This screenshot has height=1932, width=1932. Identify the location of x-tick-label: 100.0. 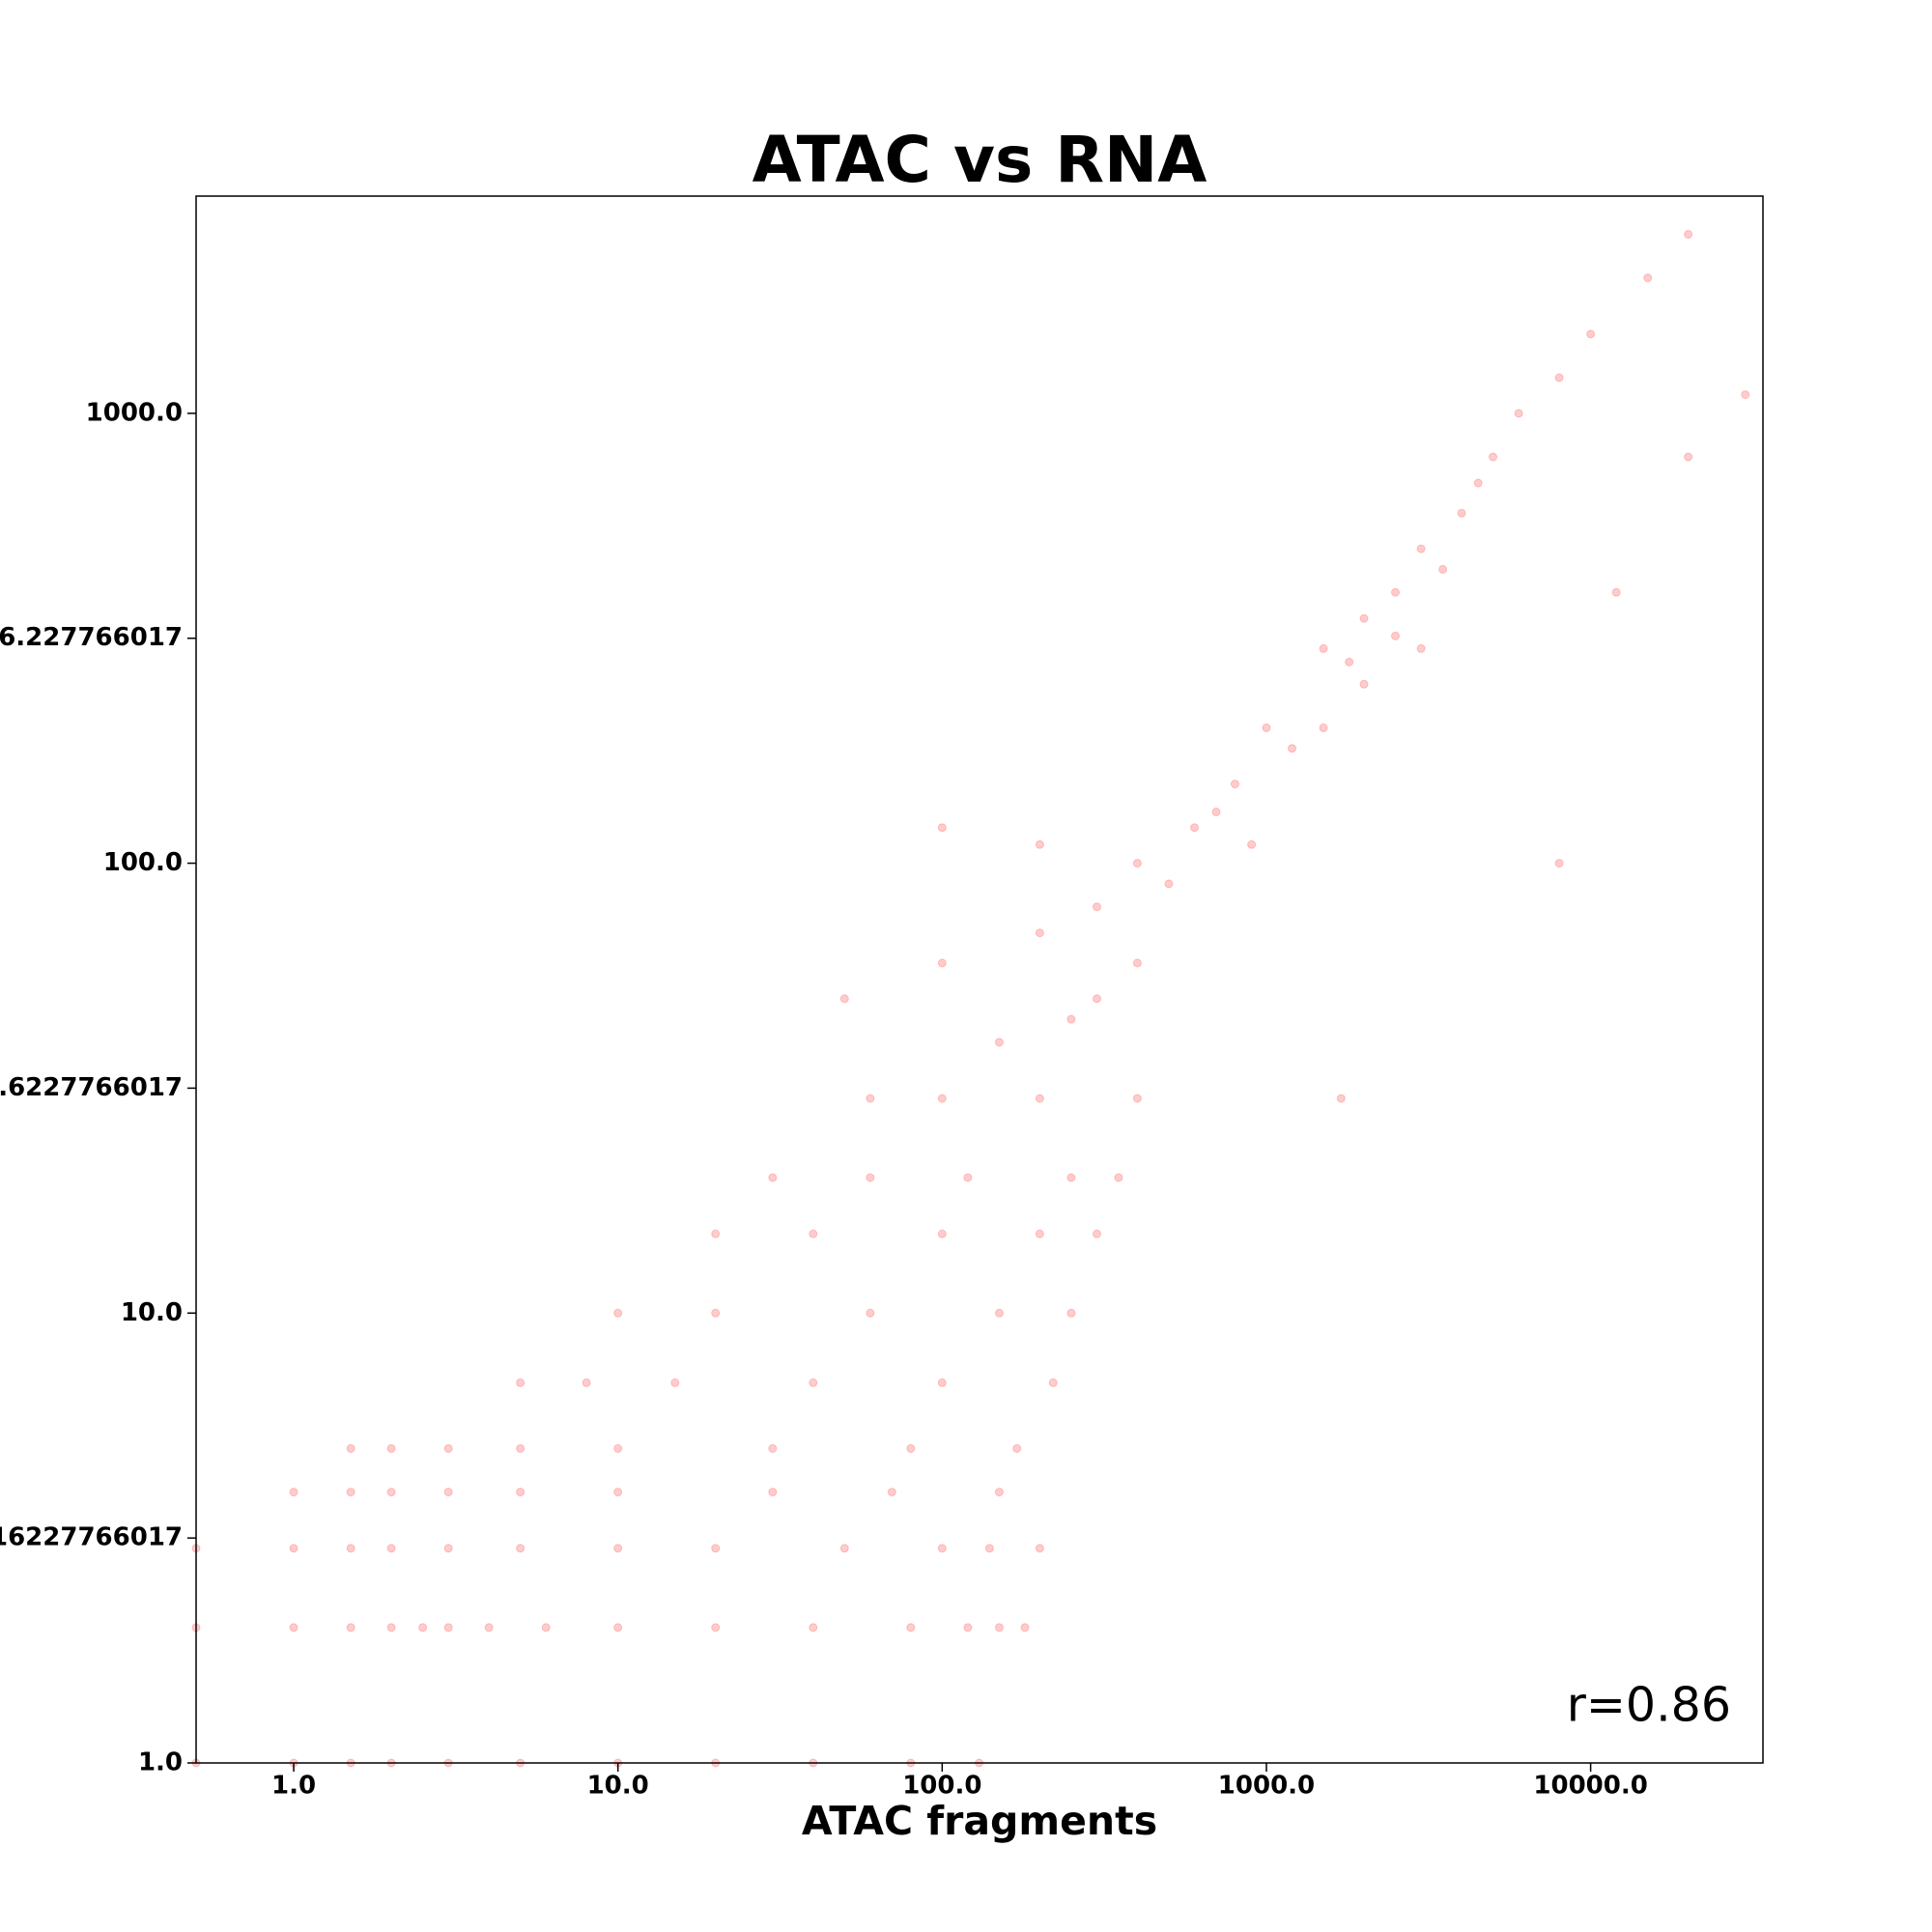
(941, 1786).